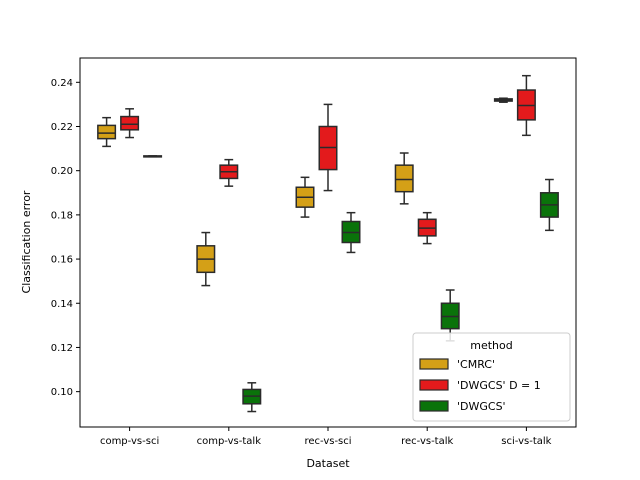 Image resolution: width=640 pixels, height=480 pixels. Describe the element at coordinates (491, 345) in the screenshot. I see `legend-title: method` at that location.